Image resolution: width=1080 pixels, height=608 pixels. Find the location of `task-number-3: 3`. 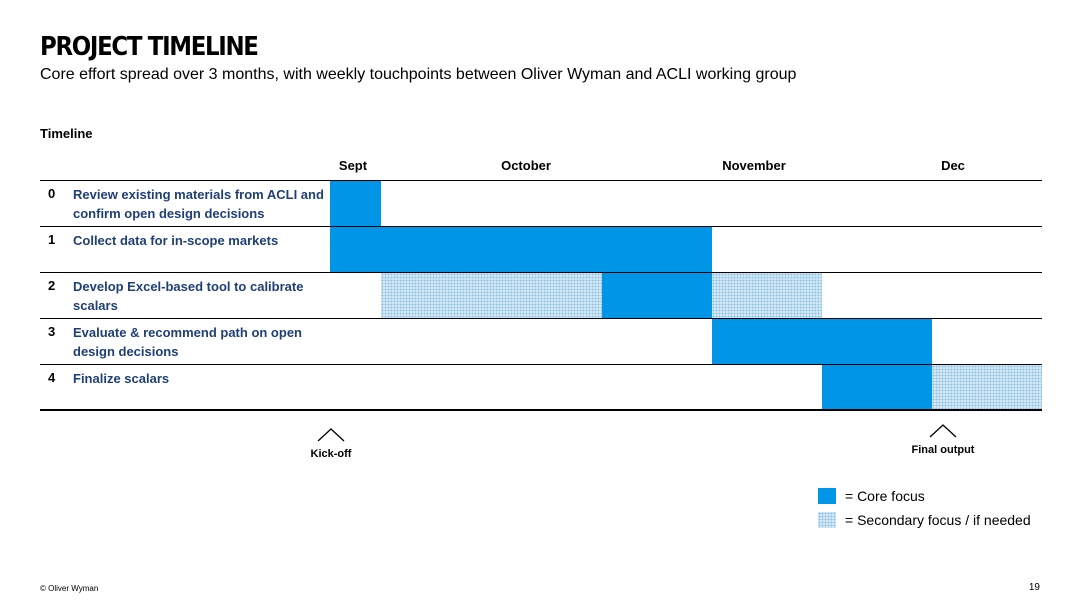

task-number-3: 3 is located at coordinates (52, 331).